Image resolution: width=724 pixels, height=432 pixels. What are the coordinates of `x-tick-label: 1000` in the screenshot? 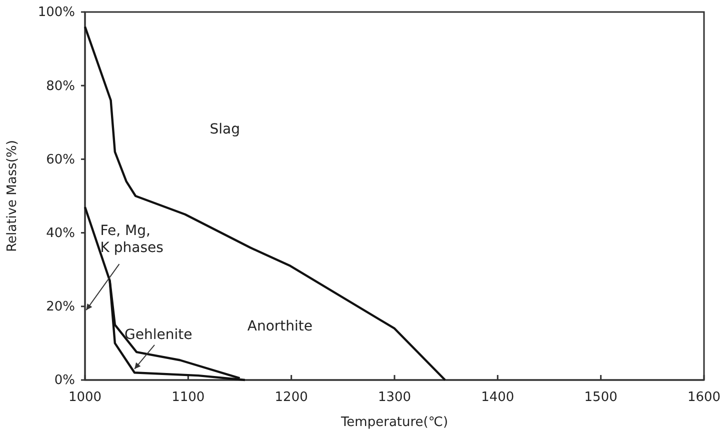 It's located at (85, 398).